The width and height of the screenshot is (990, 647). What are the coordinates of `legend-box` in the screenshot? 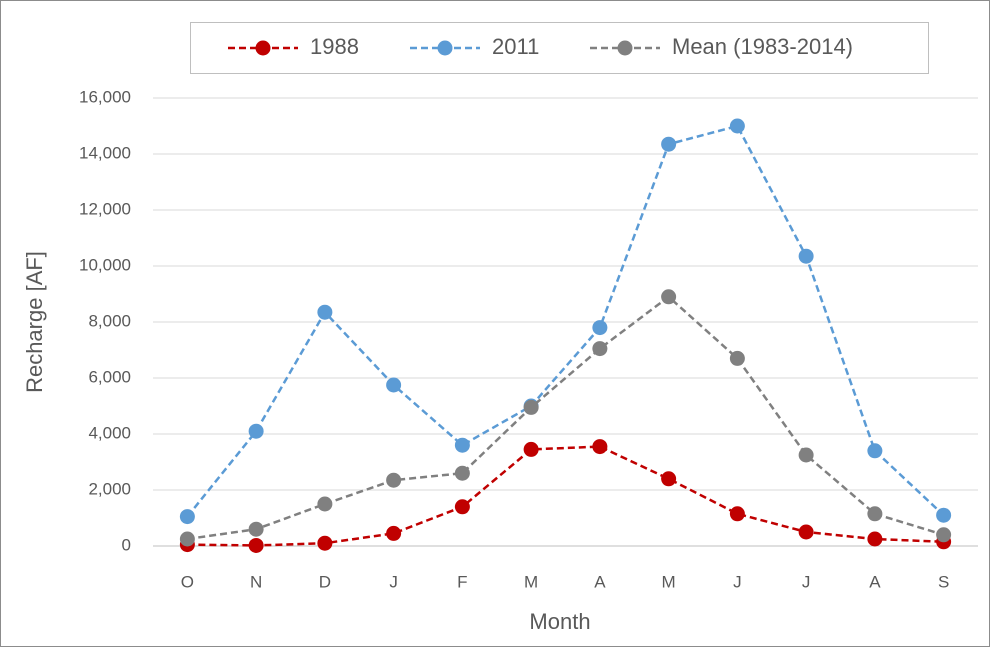 It's located at (559, 48).